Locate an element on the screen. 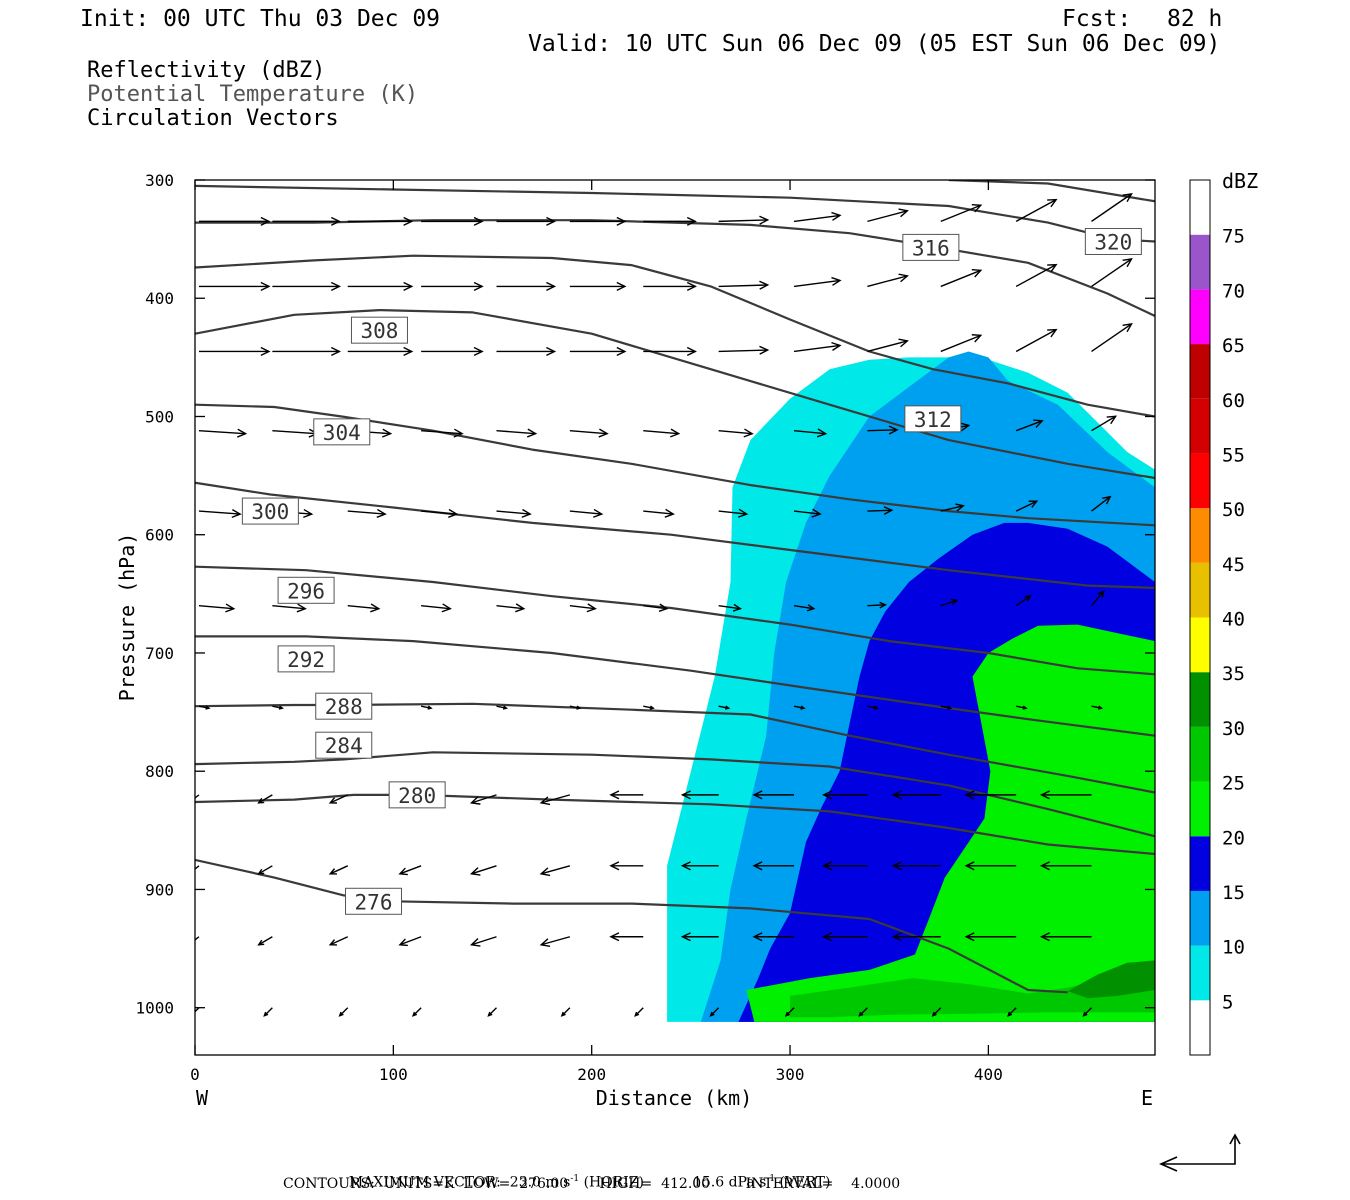 This screenshot has height=1200, width=1350. theta-label-284: 284 is located at coordinates (344, 746).